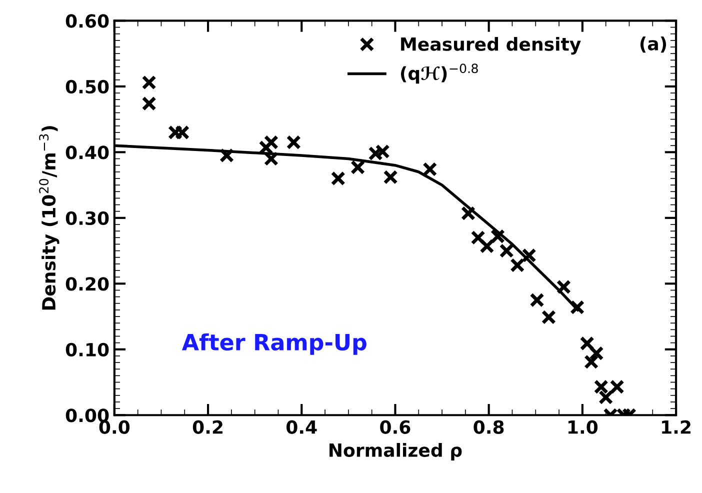  What do you see at coordinates (439, 74) in the screenshot?
I see `legend-label: (qℋ)$^{−0.8}$` at bounding box center [439, 74].